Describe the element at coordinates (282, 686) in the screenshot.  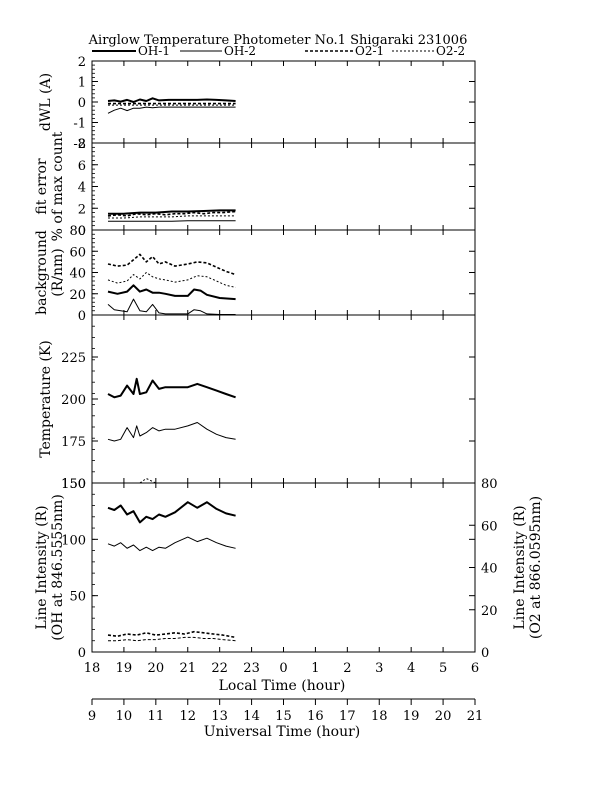
I see `local-time-axis-title: Local Time (hour)` at that location.